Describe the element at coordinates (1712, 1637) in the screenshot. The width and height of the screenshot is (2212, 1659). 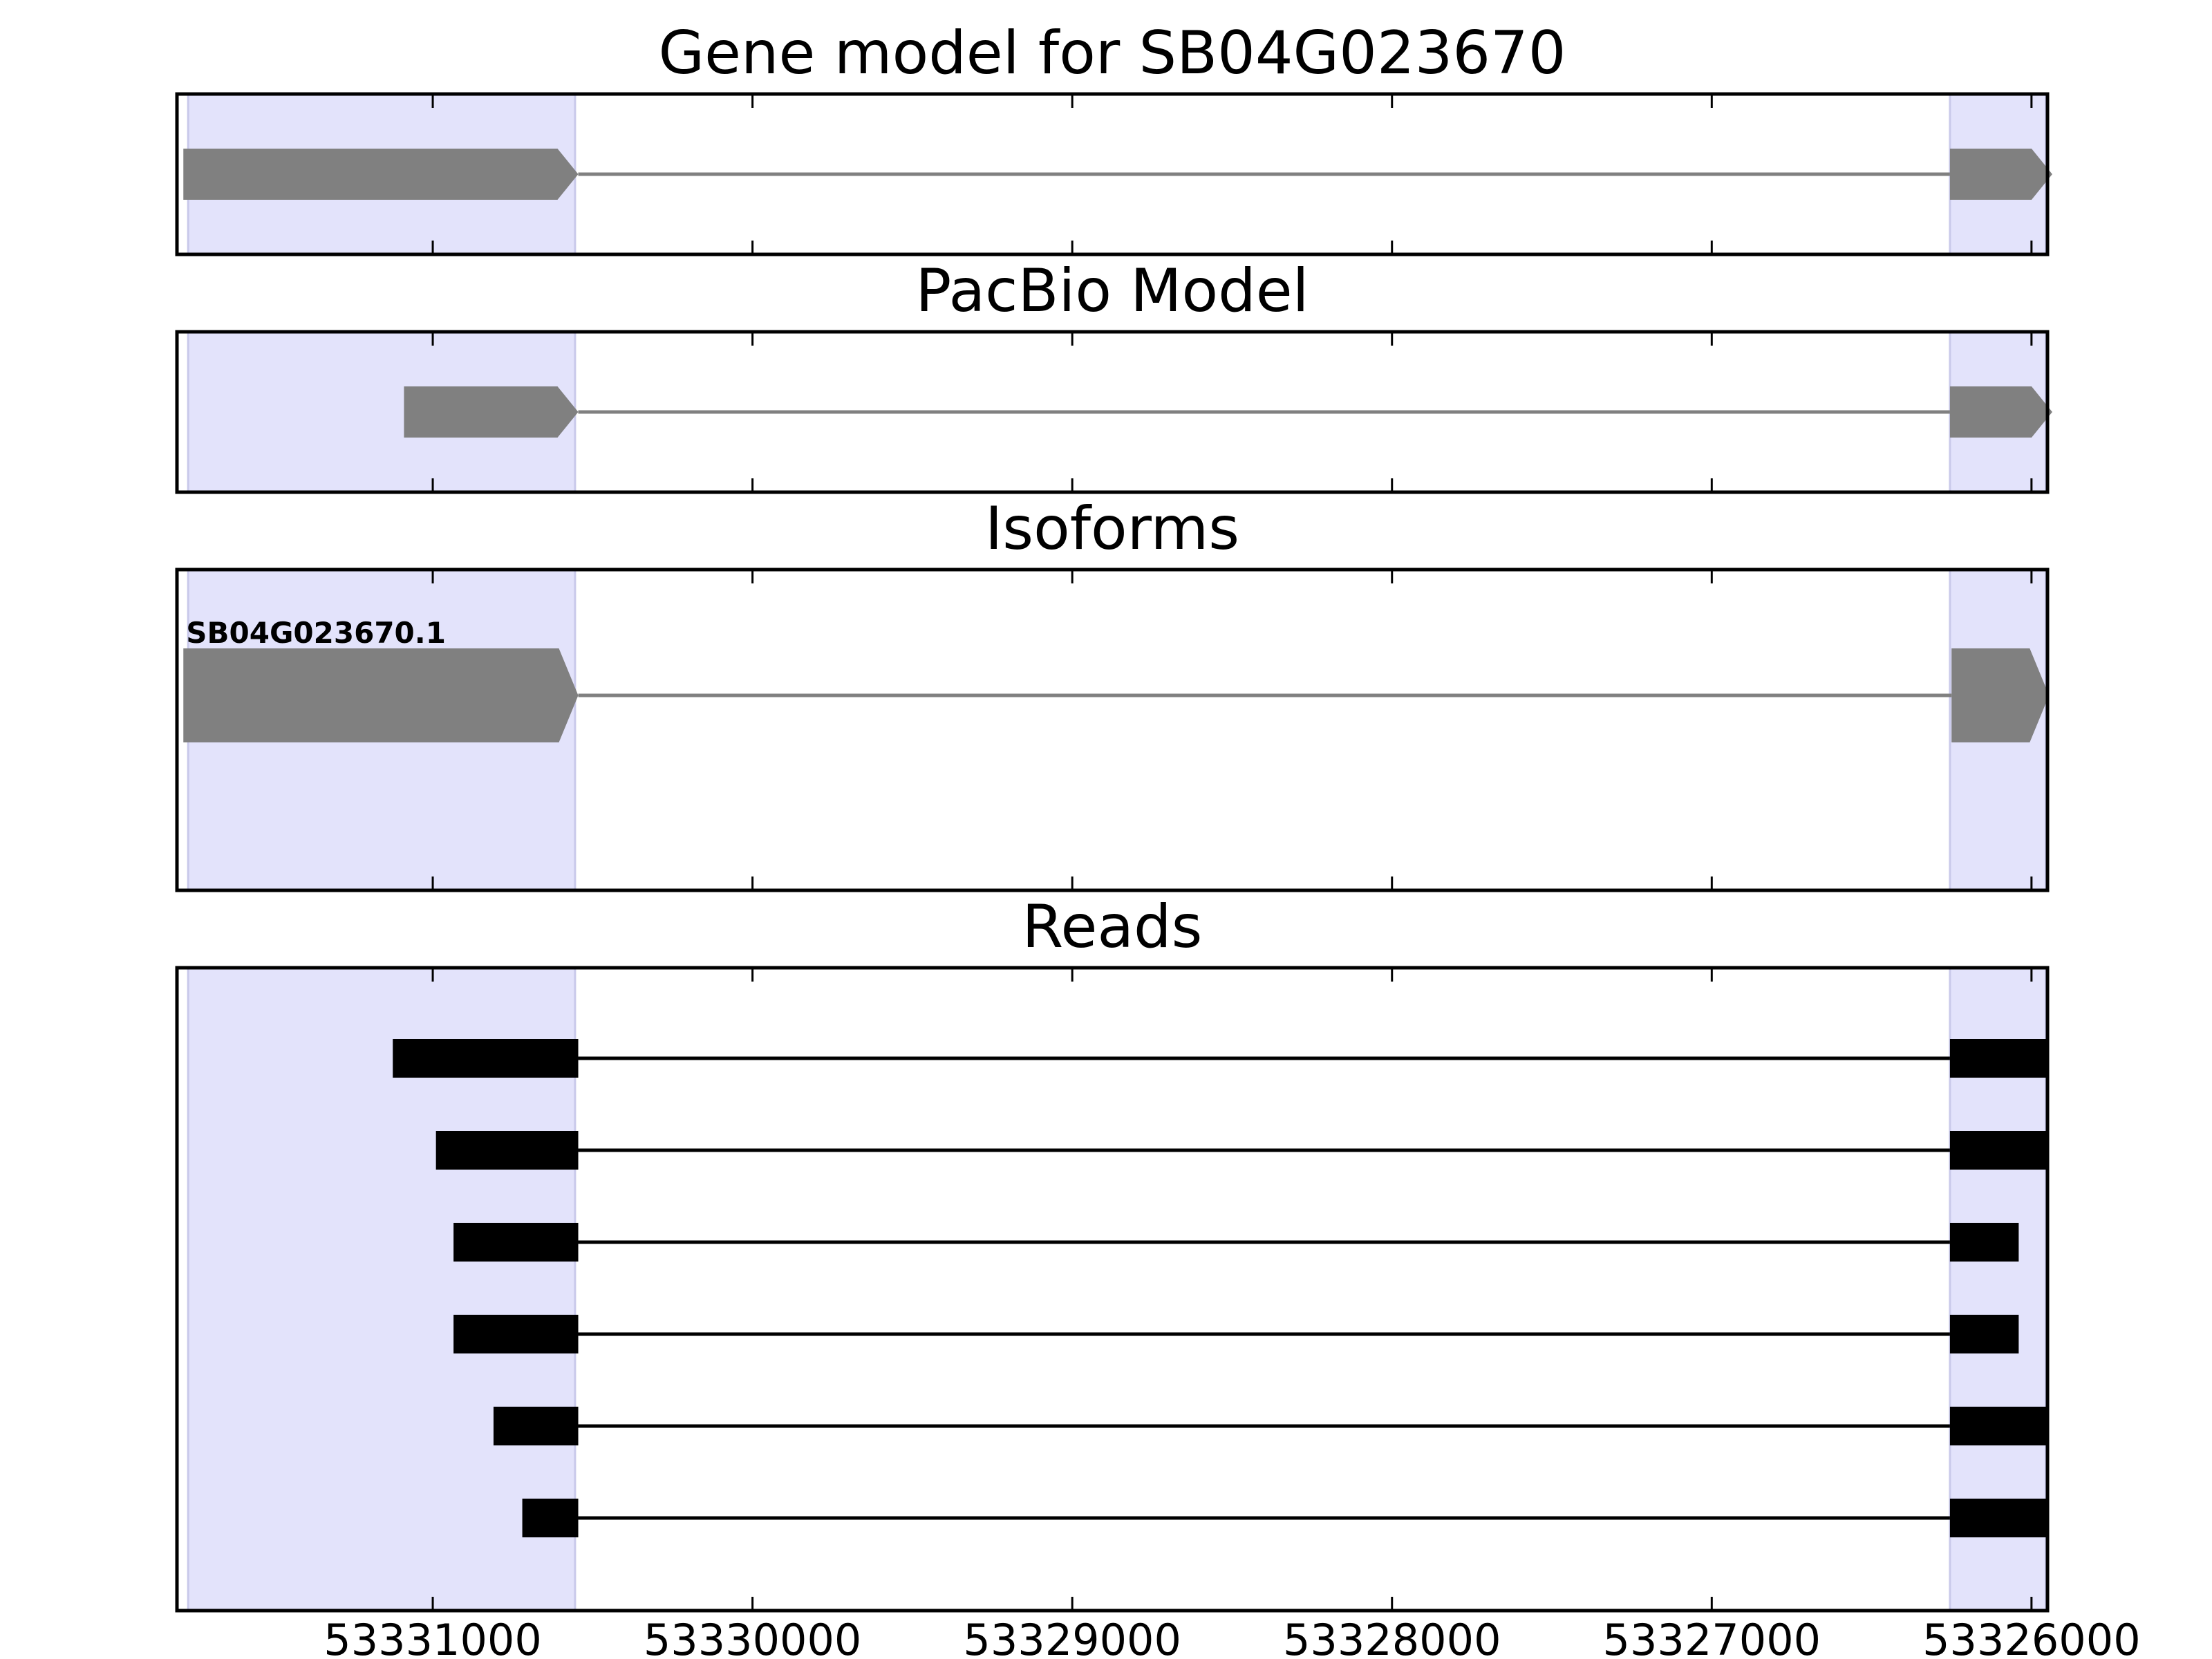
I see `x-tick-label: 53327000` at that location.